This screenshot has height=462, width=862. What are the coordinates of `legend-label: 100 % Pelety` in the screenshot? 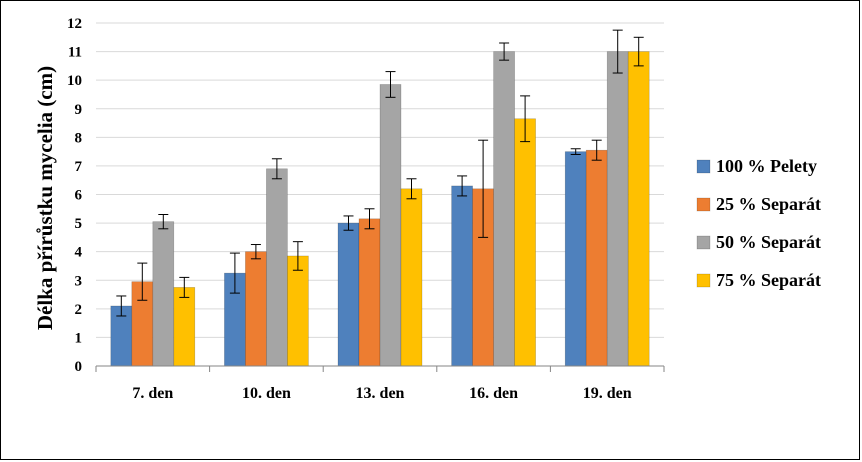 It's located at (766, 166).